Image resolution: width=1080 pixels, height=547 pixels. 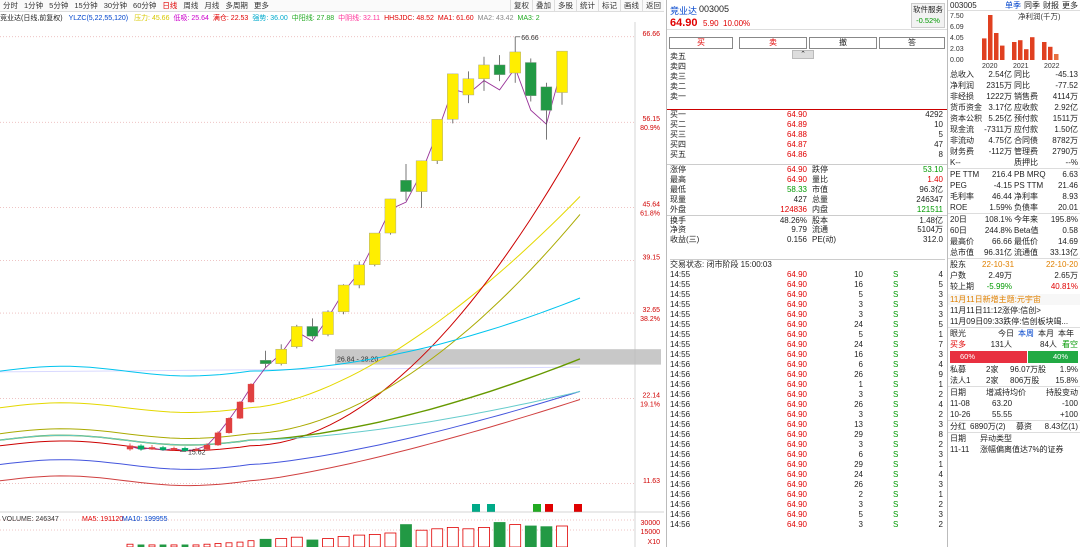 What do you see at coordinates (928, 9) in the screenshot?
I see `sector-name: 软件服务` at bounding box center [928, 9].